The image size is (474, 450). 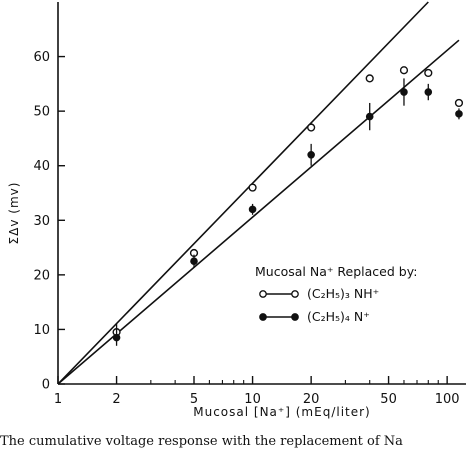 I want to click on y-tick-label: 10, so click(x=41, y=330).